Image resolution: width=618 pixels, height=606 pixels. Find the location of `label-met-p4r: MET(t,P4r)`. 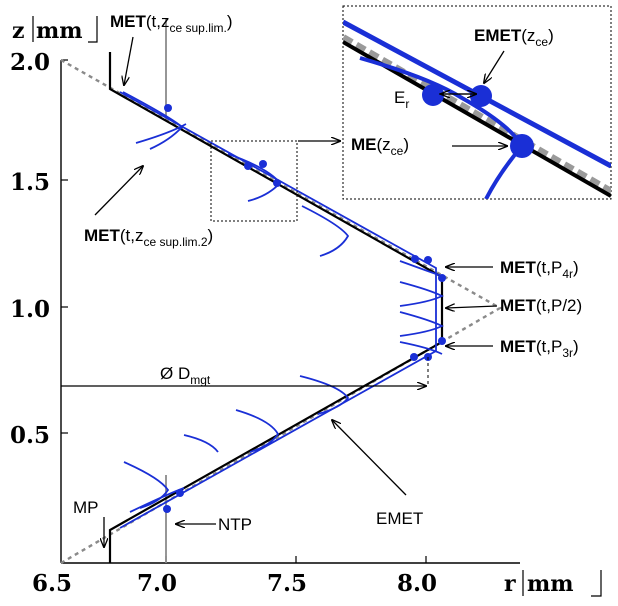

label-met-p4r: MET(t,P4r) is located at coordinates (539, 269).